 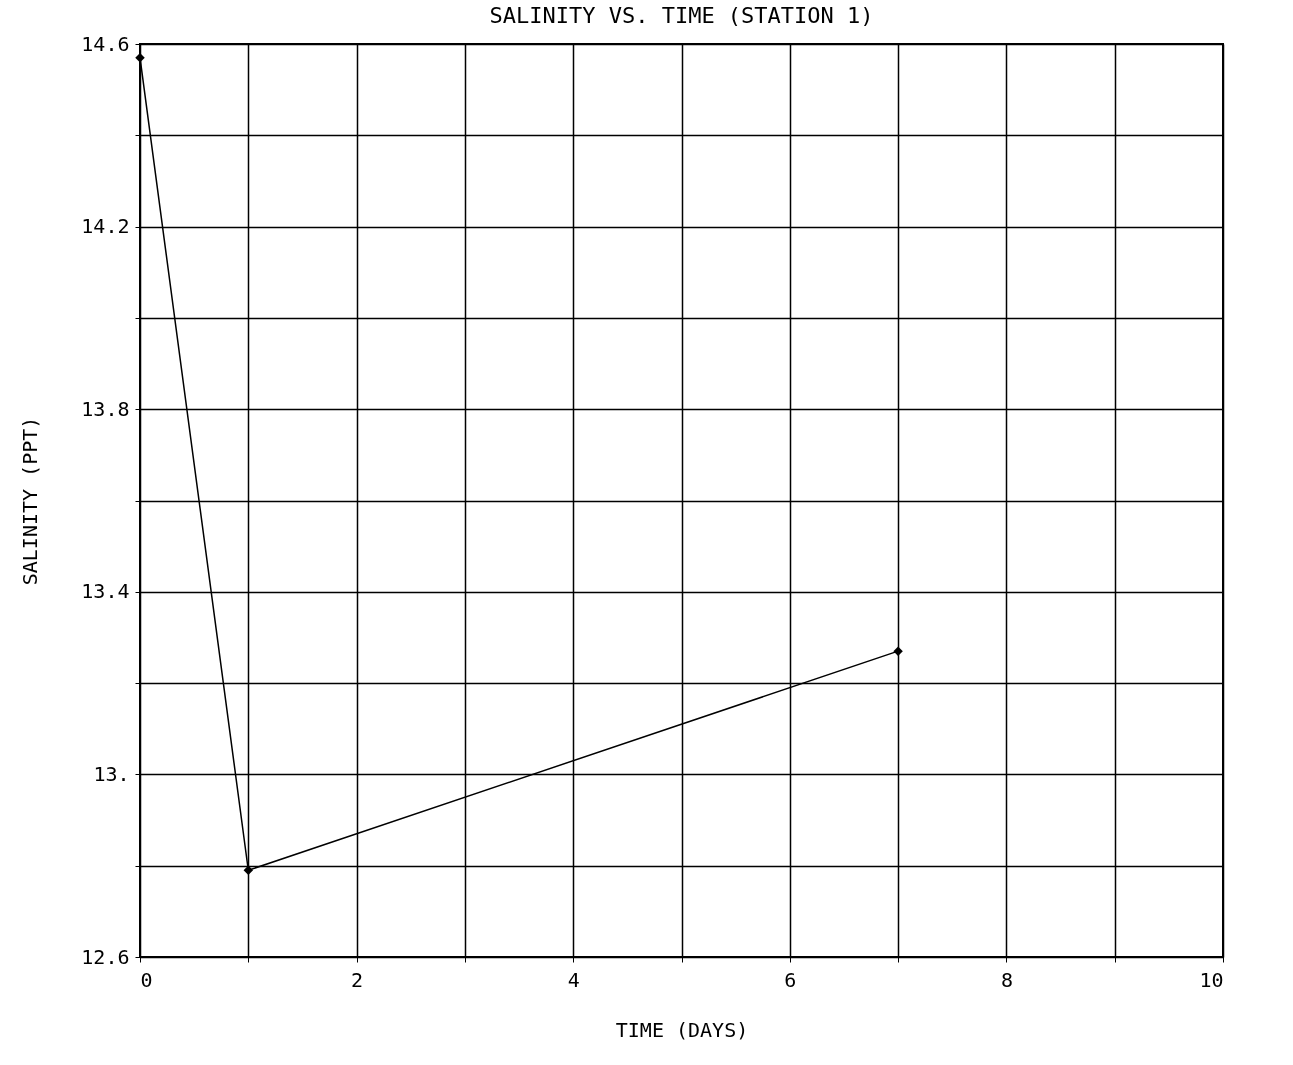 I want to click on chart-title: SALINITY VS. TIME (STATION 1), so click(x=681, y=15).